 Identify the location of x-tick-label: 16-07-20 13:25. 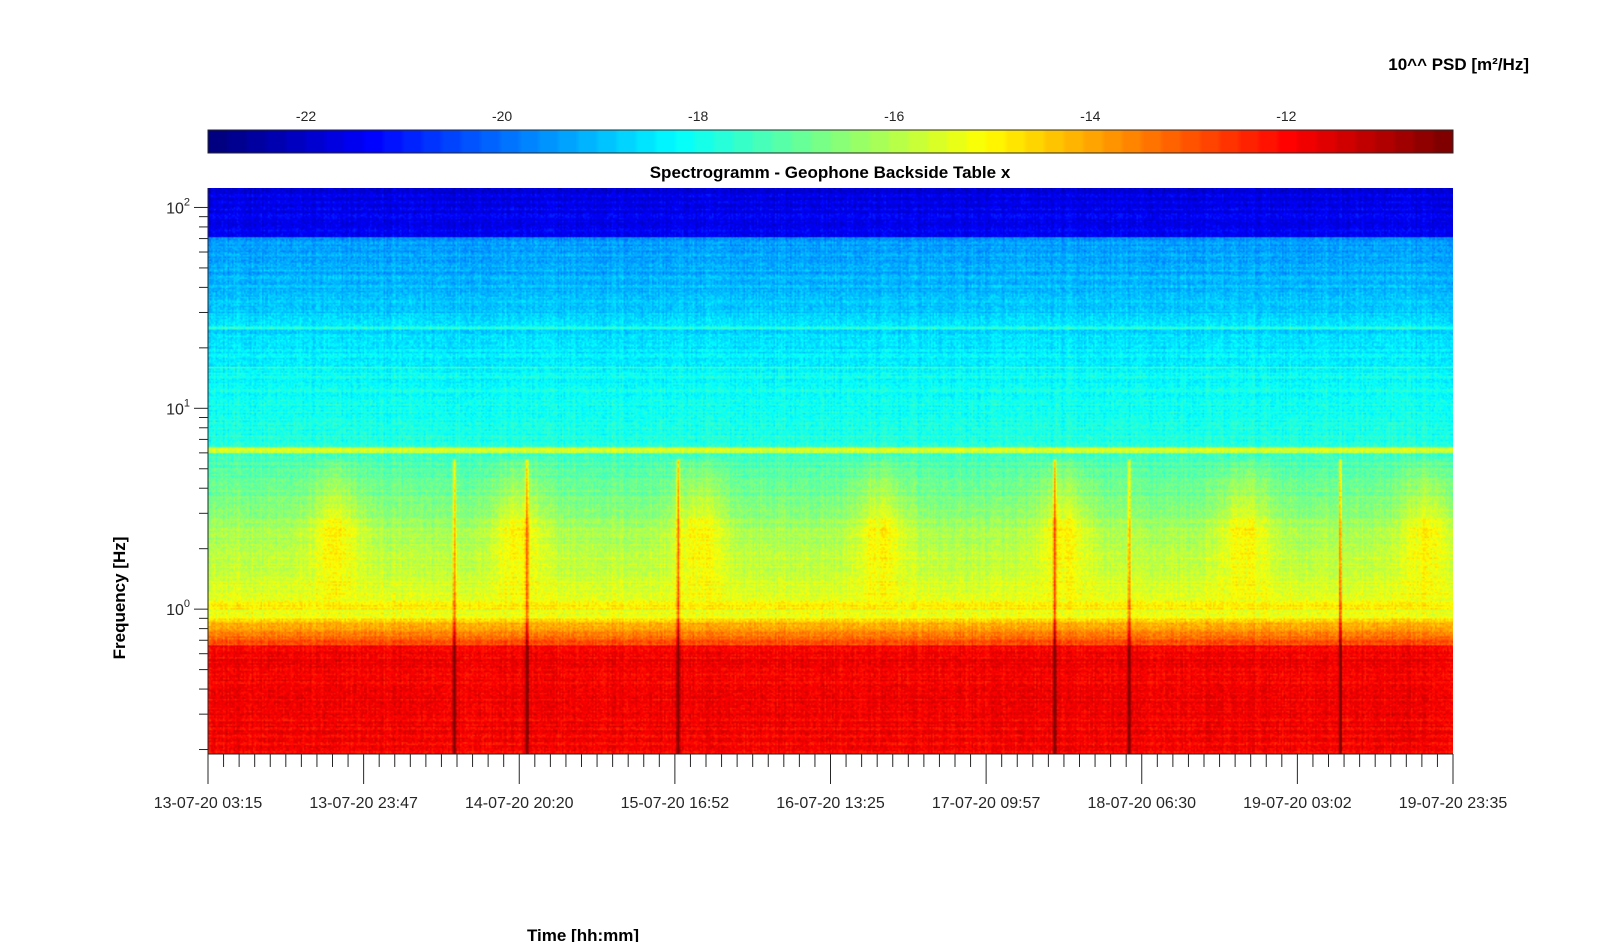
(830, 803).